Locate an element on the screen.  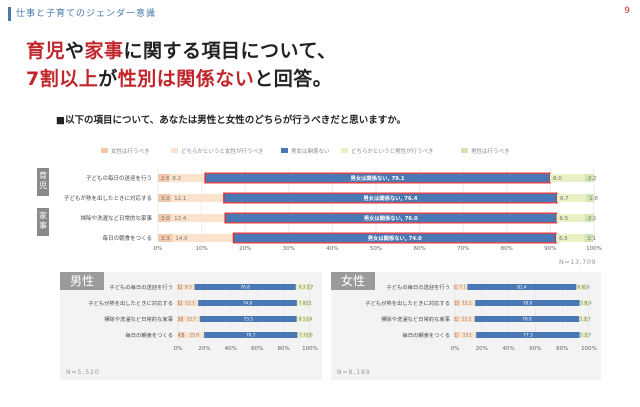
value-label: 77.3 is located at coordinates (528, 335).